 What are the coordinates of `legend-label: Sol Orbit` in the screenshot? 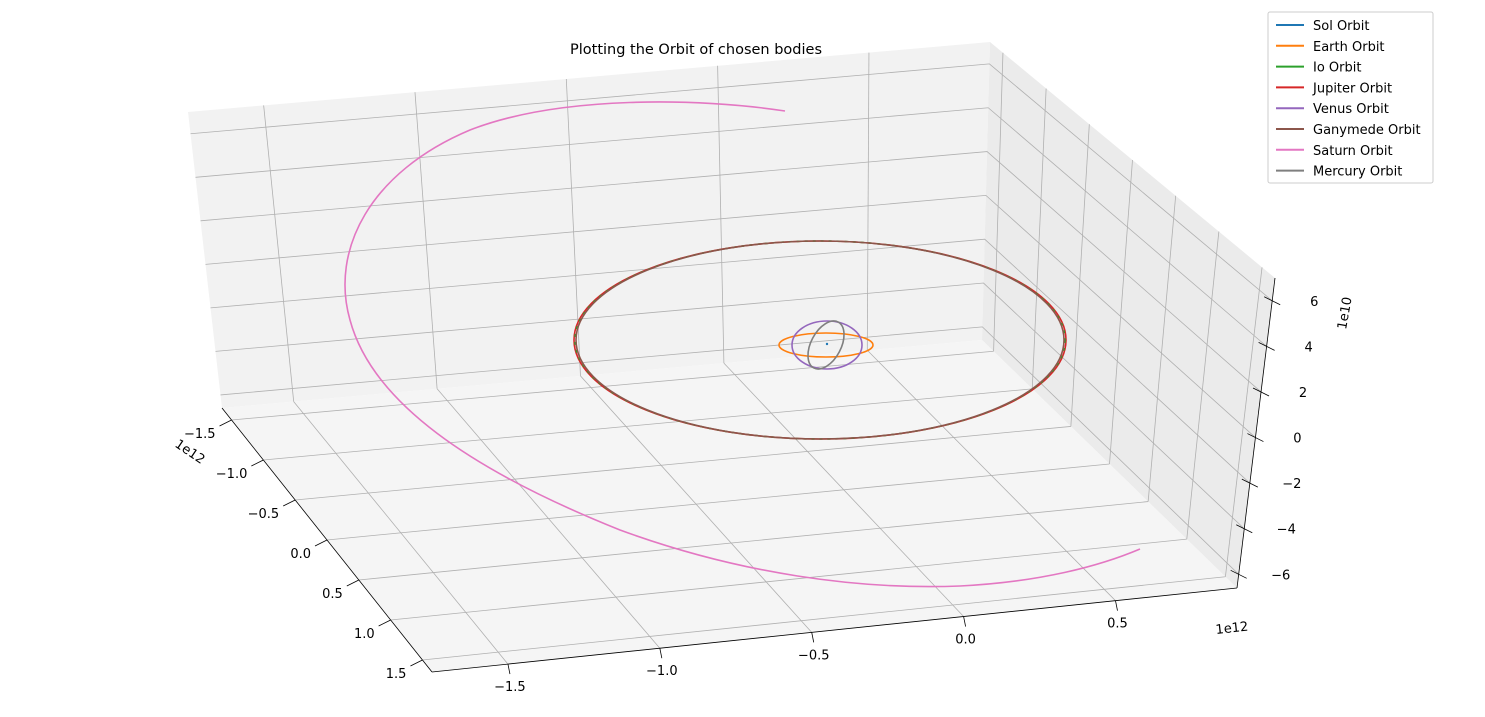 It's located at (1341, 26).